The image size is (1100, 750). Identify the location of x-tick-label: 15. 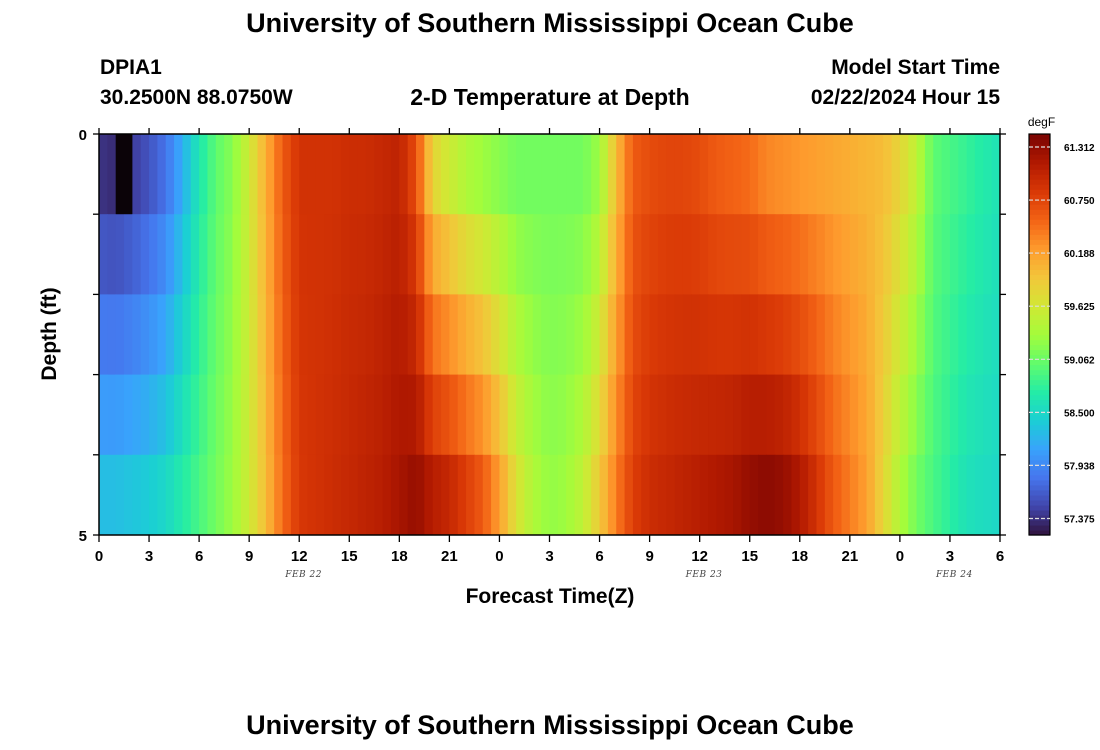
(749, 556).